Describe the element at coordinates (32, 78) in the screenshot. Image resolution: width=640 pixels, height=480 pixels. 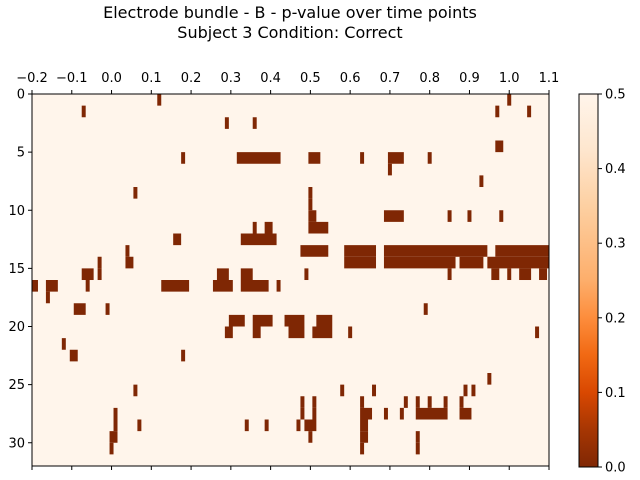
I see `x-tick-label: −0.2` at that location.